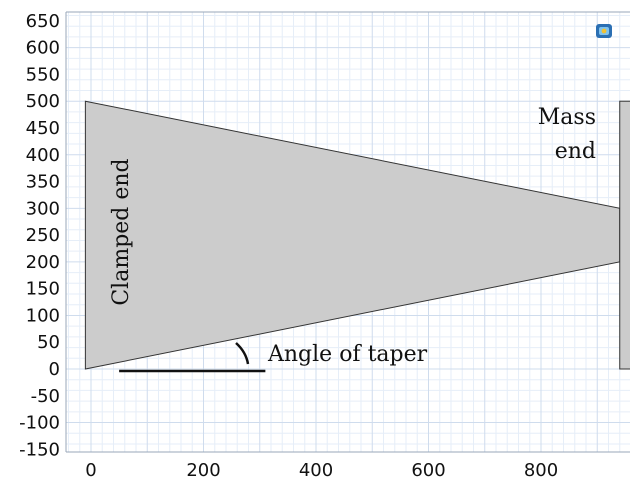 The width and height of the screenshot is (630, 488). I want to click on mass-block, so click(624, 235).